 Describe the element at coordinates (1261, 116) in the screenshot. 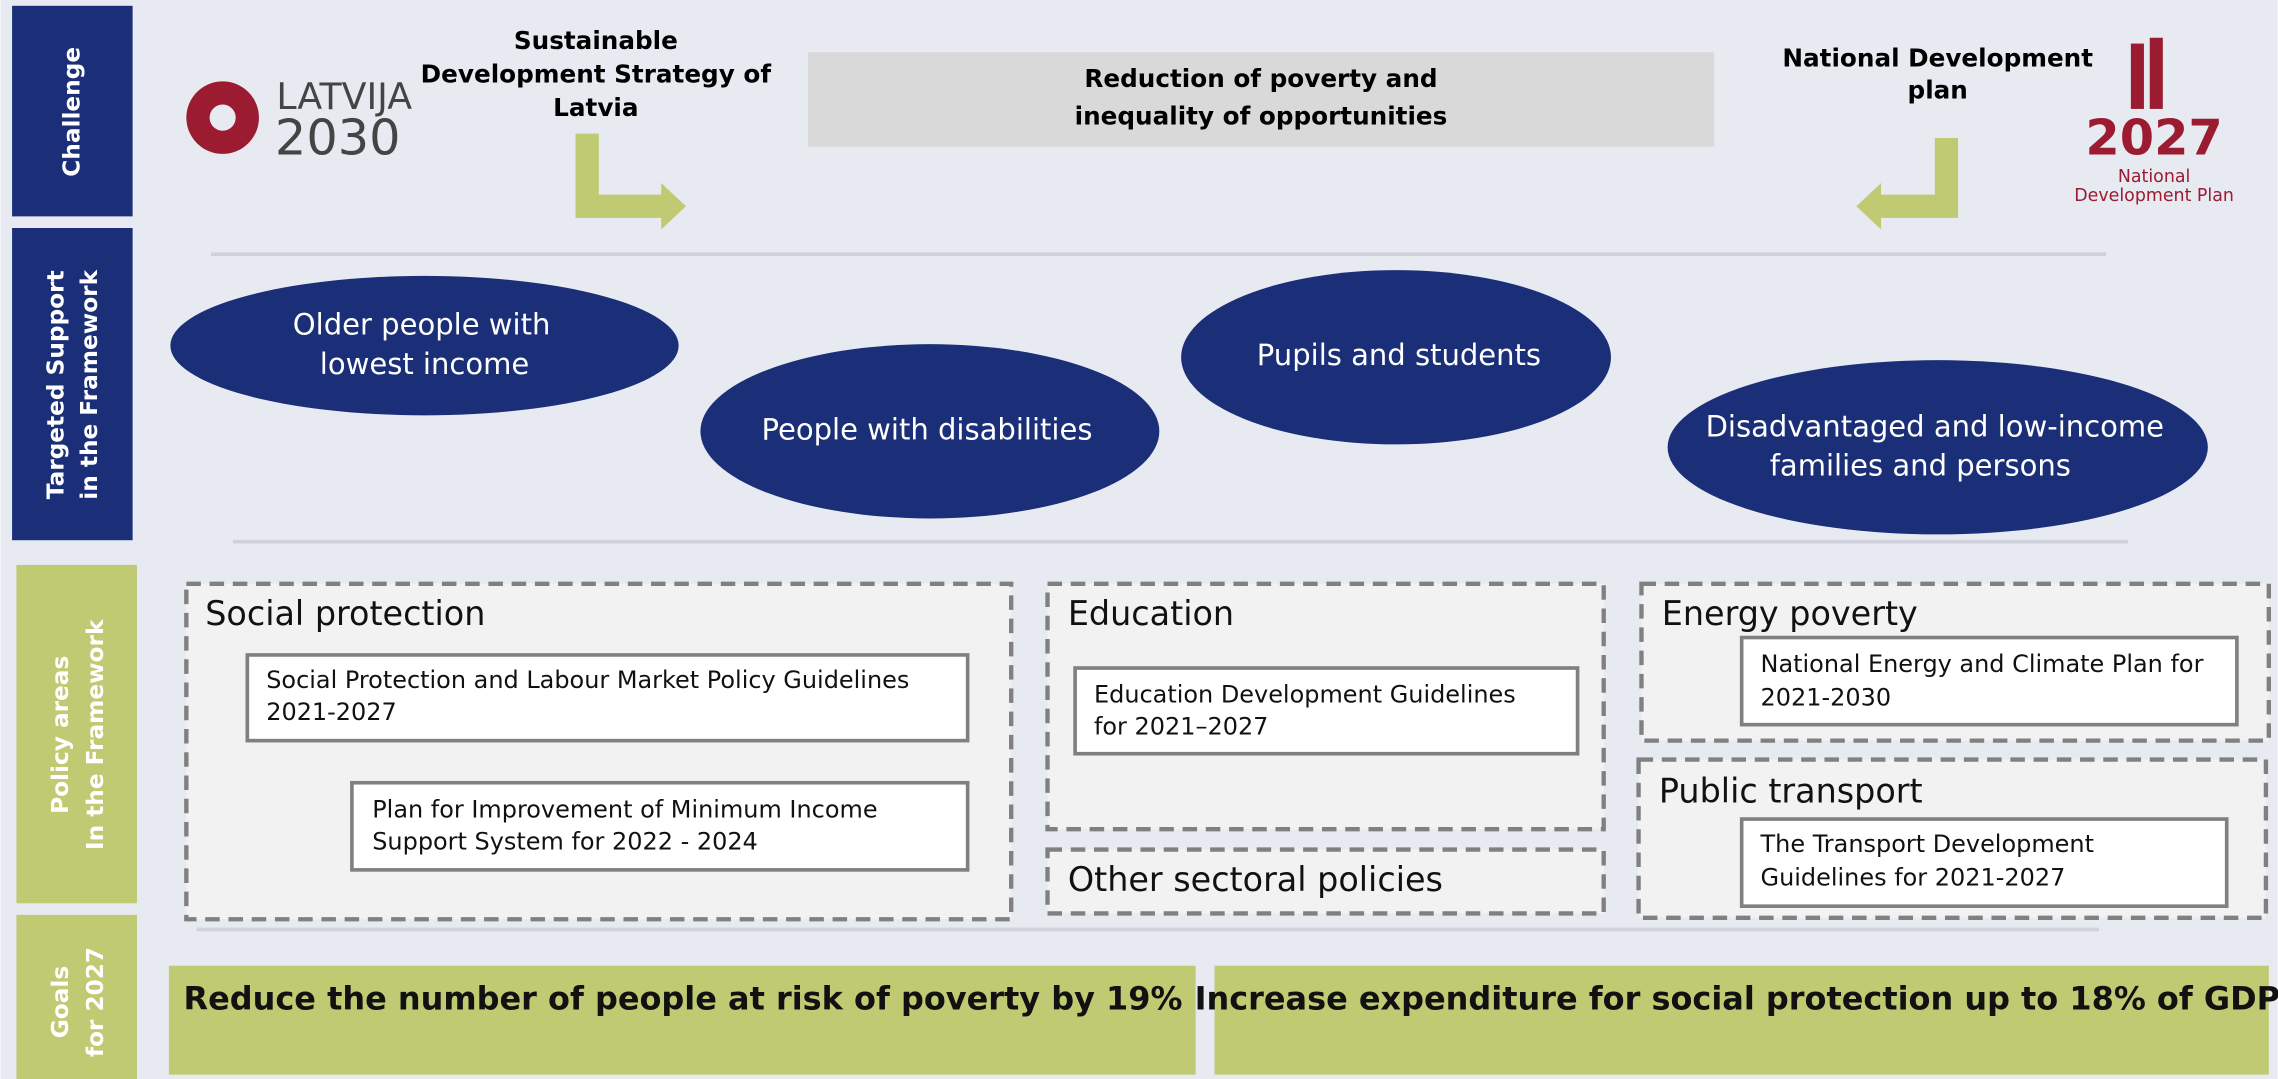

I see `challenge-text: inequality of opportunities` at that location.